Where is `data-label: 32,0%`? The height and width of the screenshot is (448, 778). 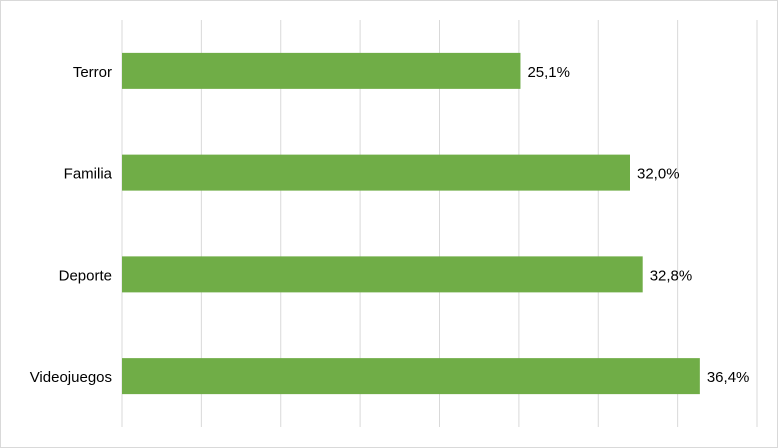
data-label: 32,0% is located at coordinates (658, 174).